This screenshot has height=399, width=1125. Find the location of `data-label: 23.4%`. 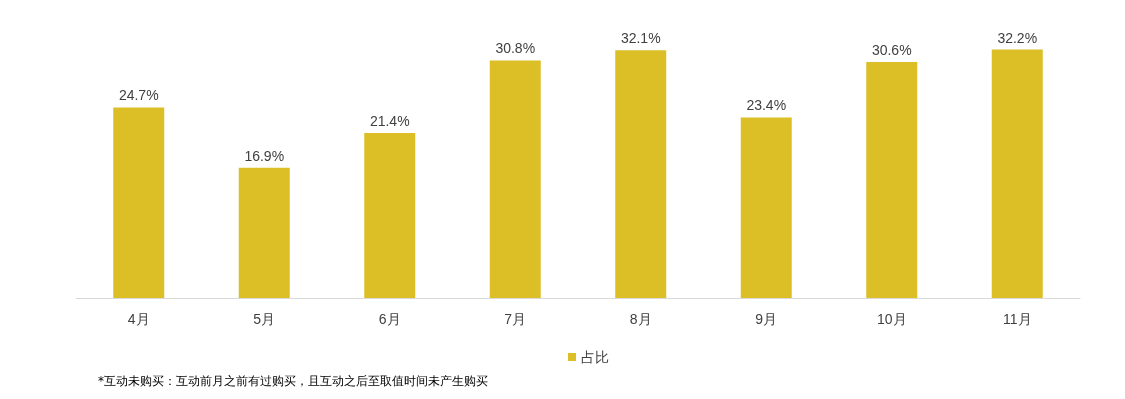

data-label: 23.4% is located at coordinates (766, 105).